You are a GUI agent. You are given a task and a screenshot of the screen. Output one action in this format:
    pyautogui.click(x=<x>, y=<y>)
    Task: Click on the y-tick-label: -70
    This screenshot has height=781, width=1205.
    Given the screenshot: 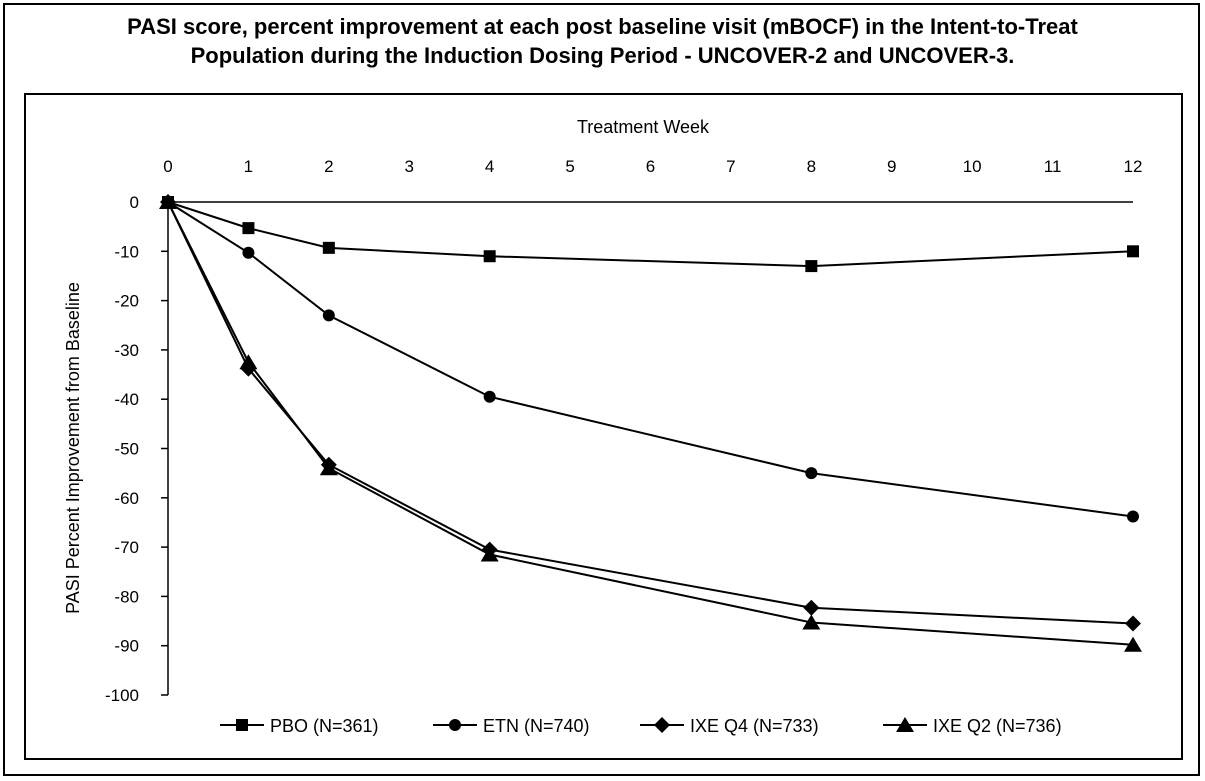 What is the action you would take?
    pyautogui.click(x=126, y=547)
    